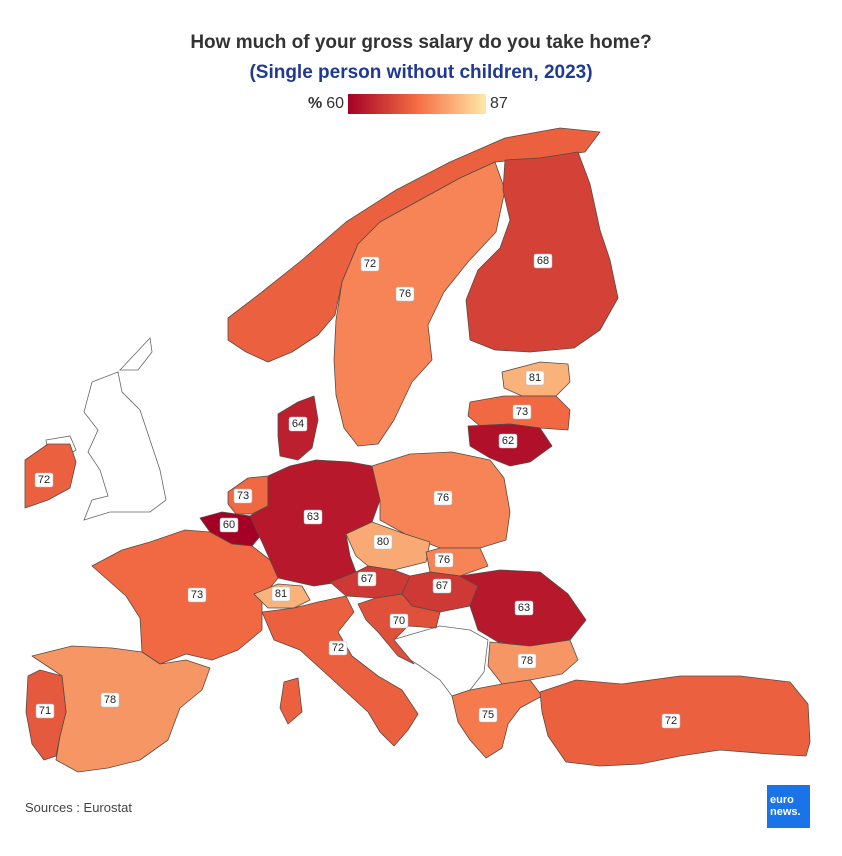  What do you see at coordinates (315, 103) in the screenshot?
I see `legend-unit: %` at bounding box center [315, 103].